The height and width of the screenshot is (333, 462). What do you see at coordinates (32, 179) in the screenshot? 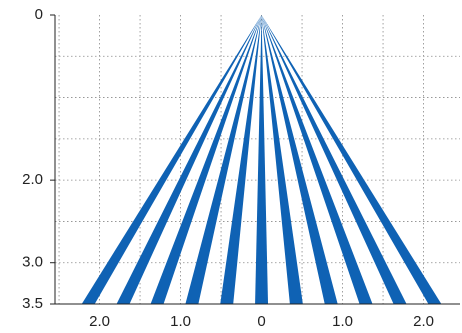
I see `y-tick-label: 2.0` at bounding box center [32, 179].